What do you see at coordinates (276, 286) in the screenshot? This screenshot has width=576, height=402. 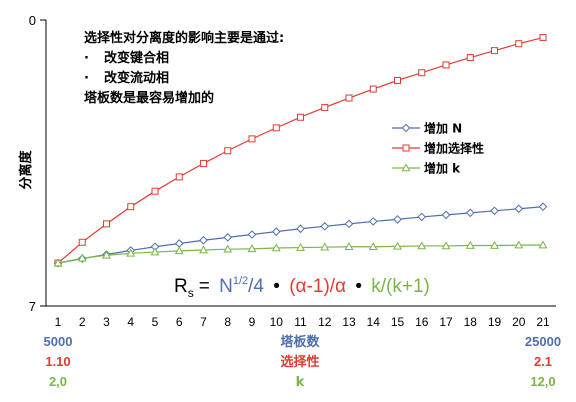 I see `formula-dot1: •` at bounding box center [276, 286].